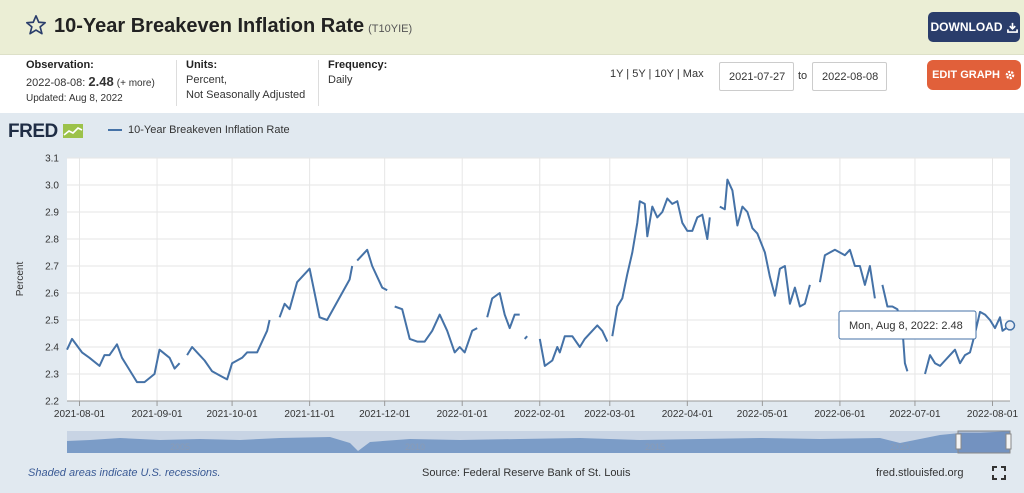 The image size is (1024, 493). I want to click on navigator-year-label: 2020, so click(900, 447).